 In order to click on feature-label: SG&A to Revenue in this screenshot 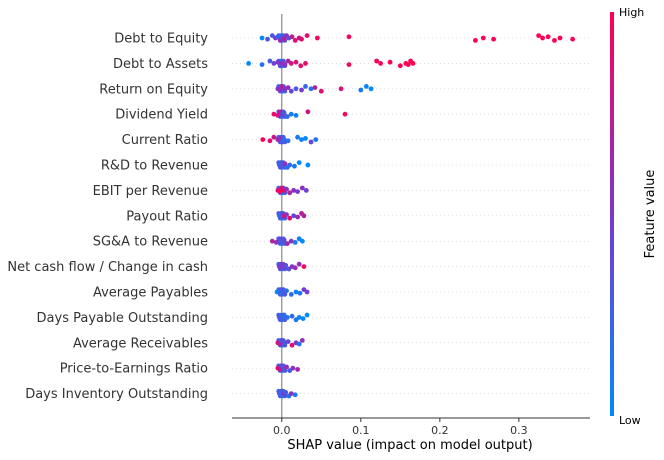, I will do `click(150, 242)`.